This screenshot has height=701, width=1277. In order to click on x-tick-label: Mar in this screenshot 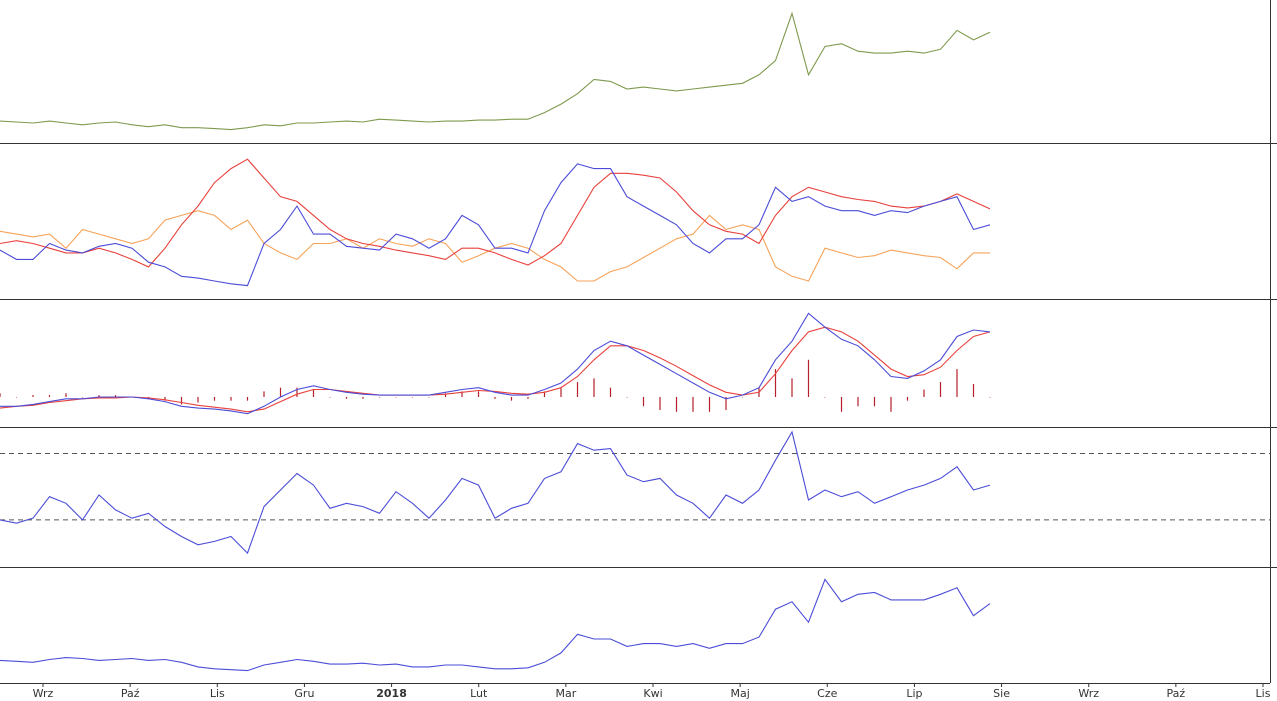, I will do `click(565, 693)`.